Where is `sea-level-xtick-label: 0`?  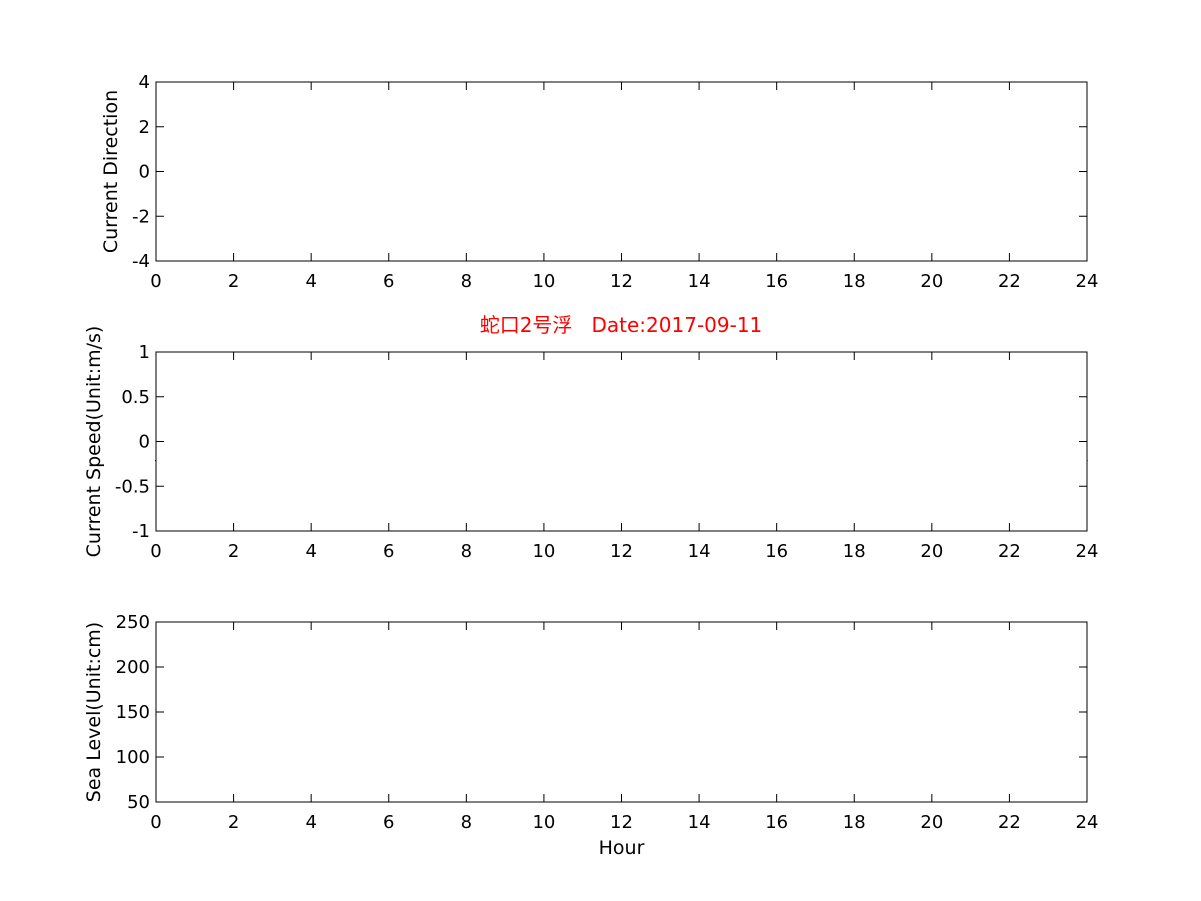
sea-level-xtick-label: 0 is located at coordinates (155, 822).